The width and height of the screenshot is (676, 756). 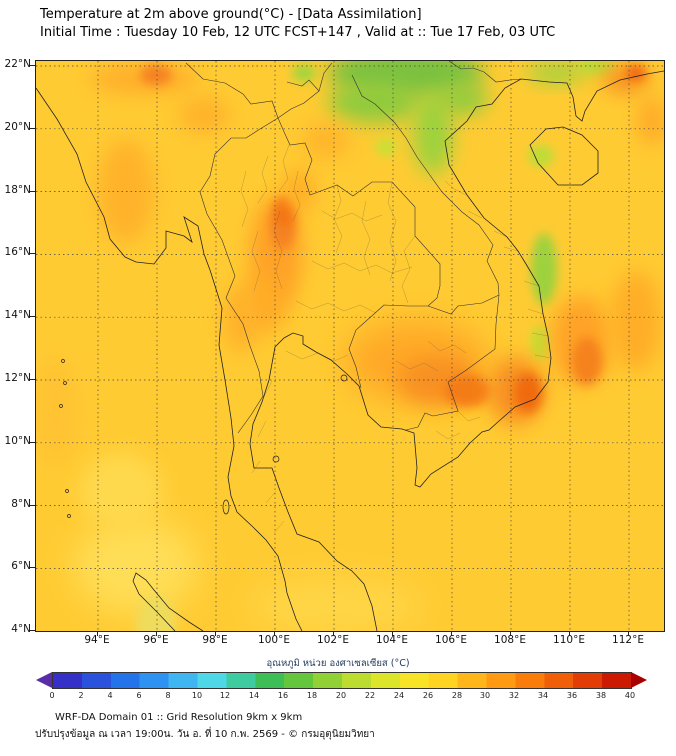 I want to click on lat-tick-label: 22°N, so click(x=17, y=64).